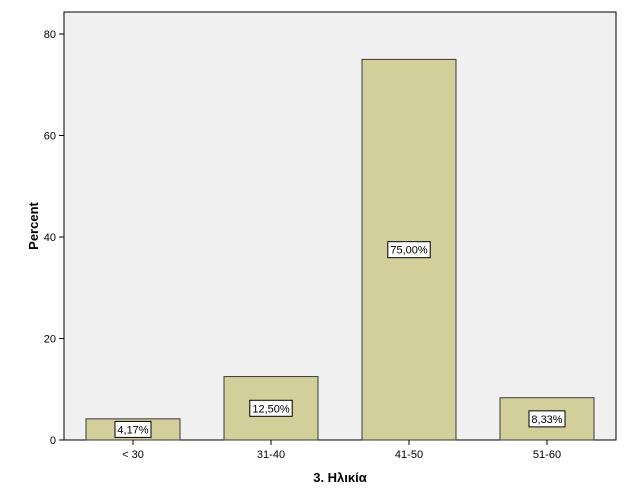 The image size is (629, 504). I want to click on x-tick-label: < 30, so click(133, 455).